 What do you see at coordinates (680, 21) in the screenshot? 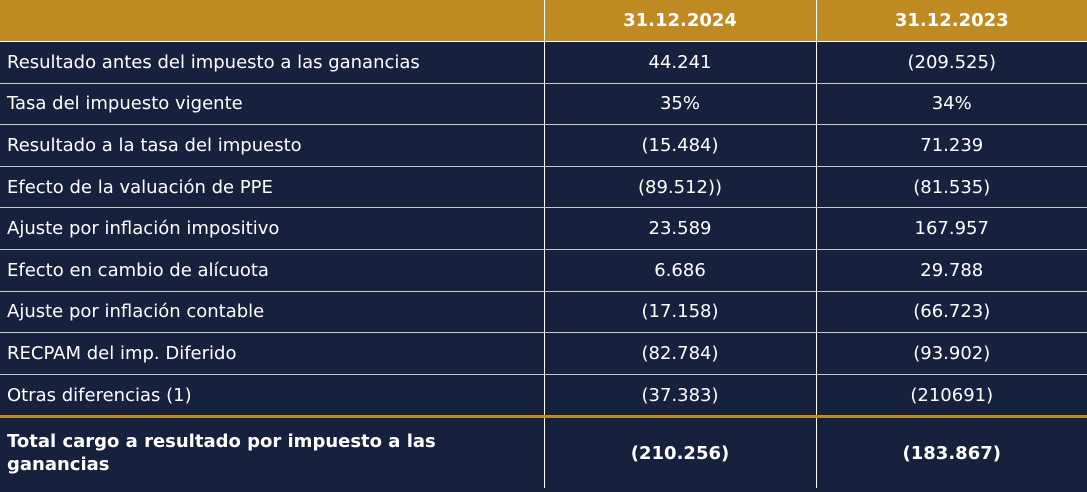
I see `header-year-2024: 31.12.2024` at bounding box center [680, 21].